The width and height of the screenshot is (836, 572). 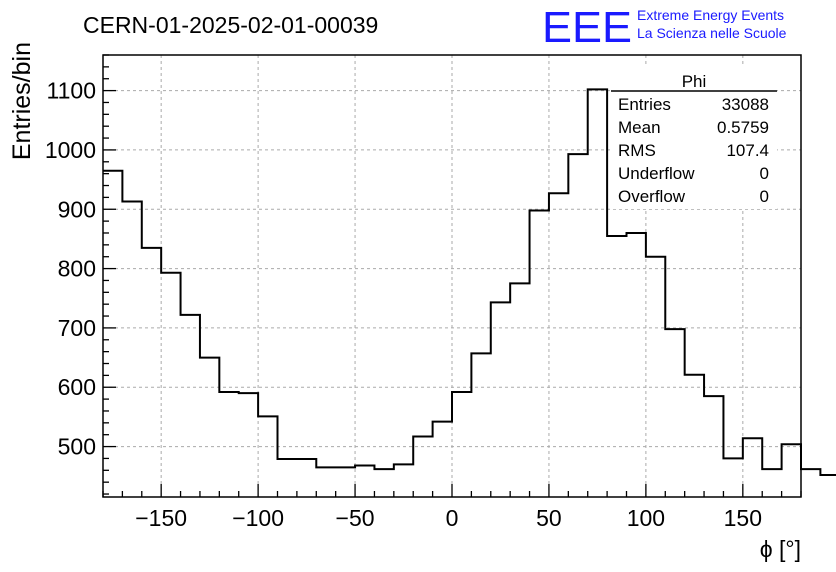 I want to click on project-subtitle: La Scienza nelle Scuole, so click(x=712, y=33).